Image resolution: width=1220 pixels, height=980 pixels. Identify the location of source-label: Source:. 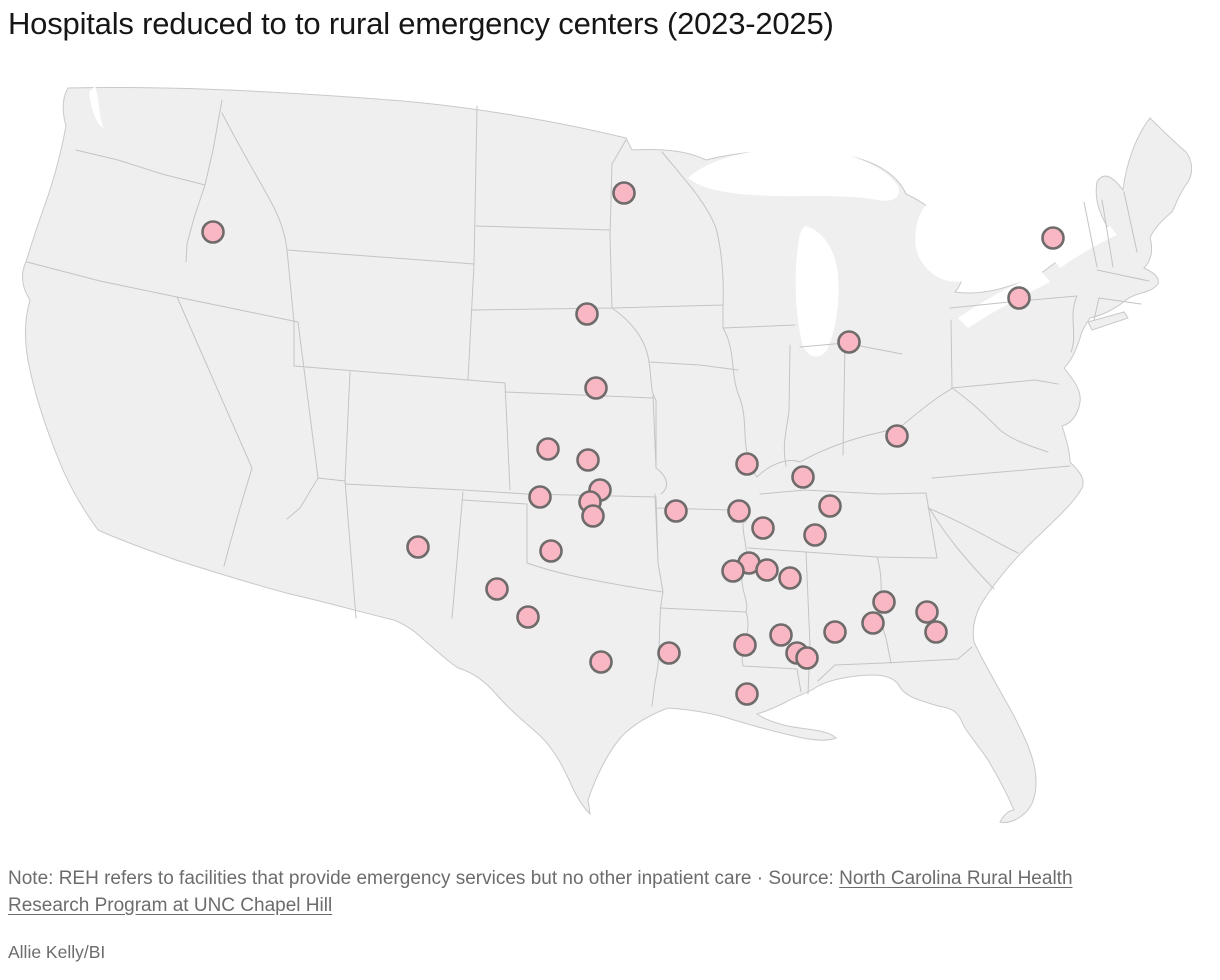
(801, 878).